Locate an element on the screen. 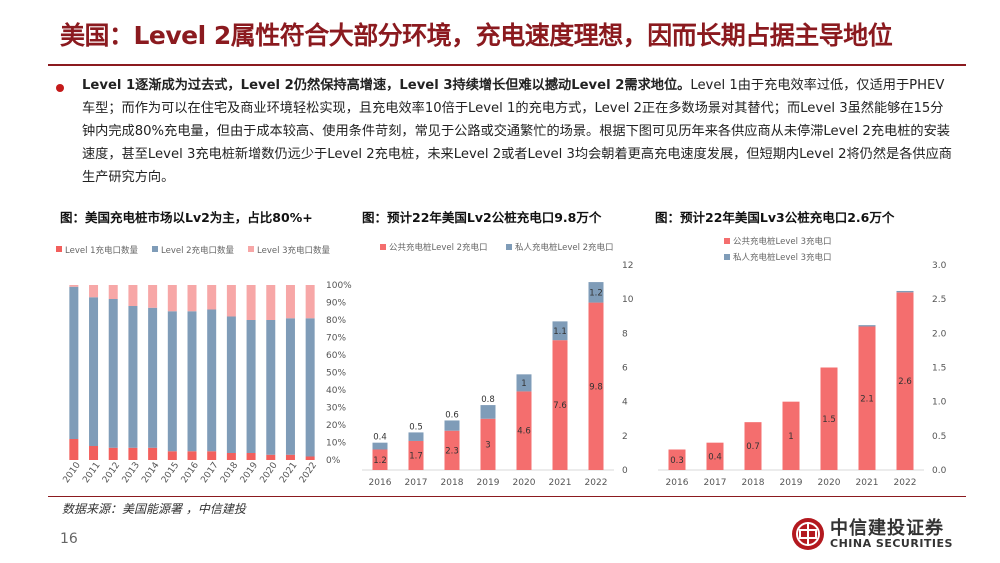 The image size is (1000, 563). y-tick-label: 8 is located at coordinates (625, 334).